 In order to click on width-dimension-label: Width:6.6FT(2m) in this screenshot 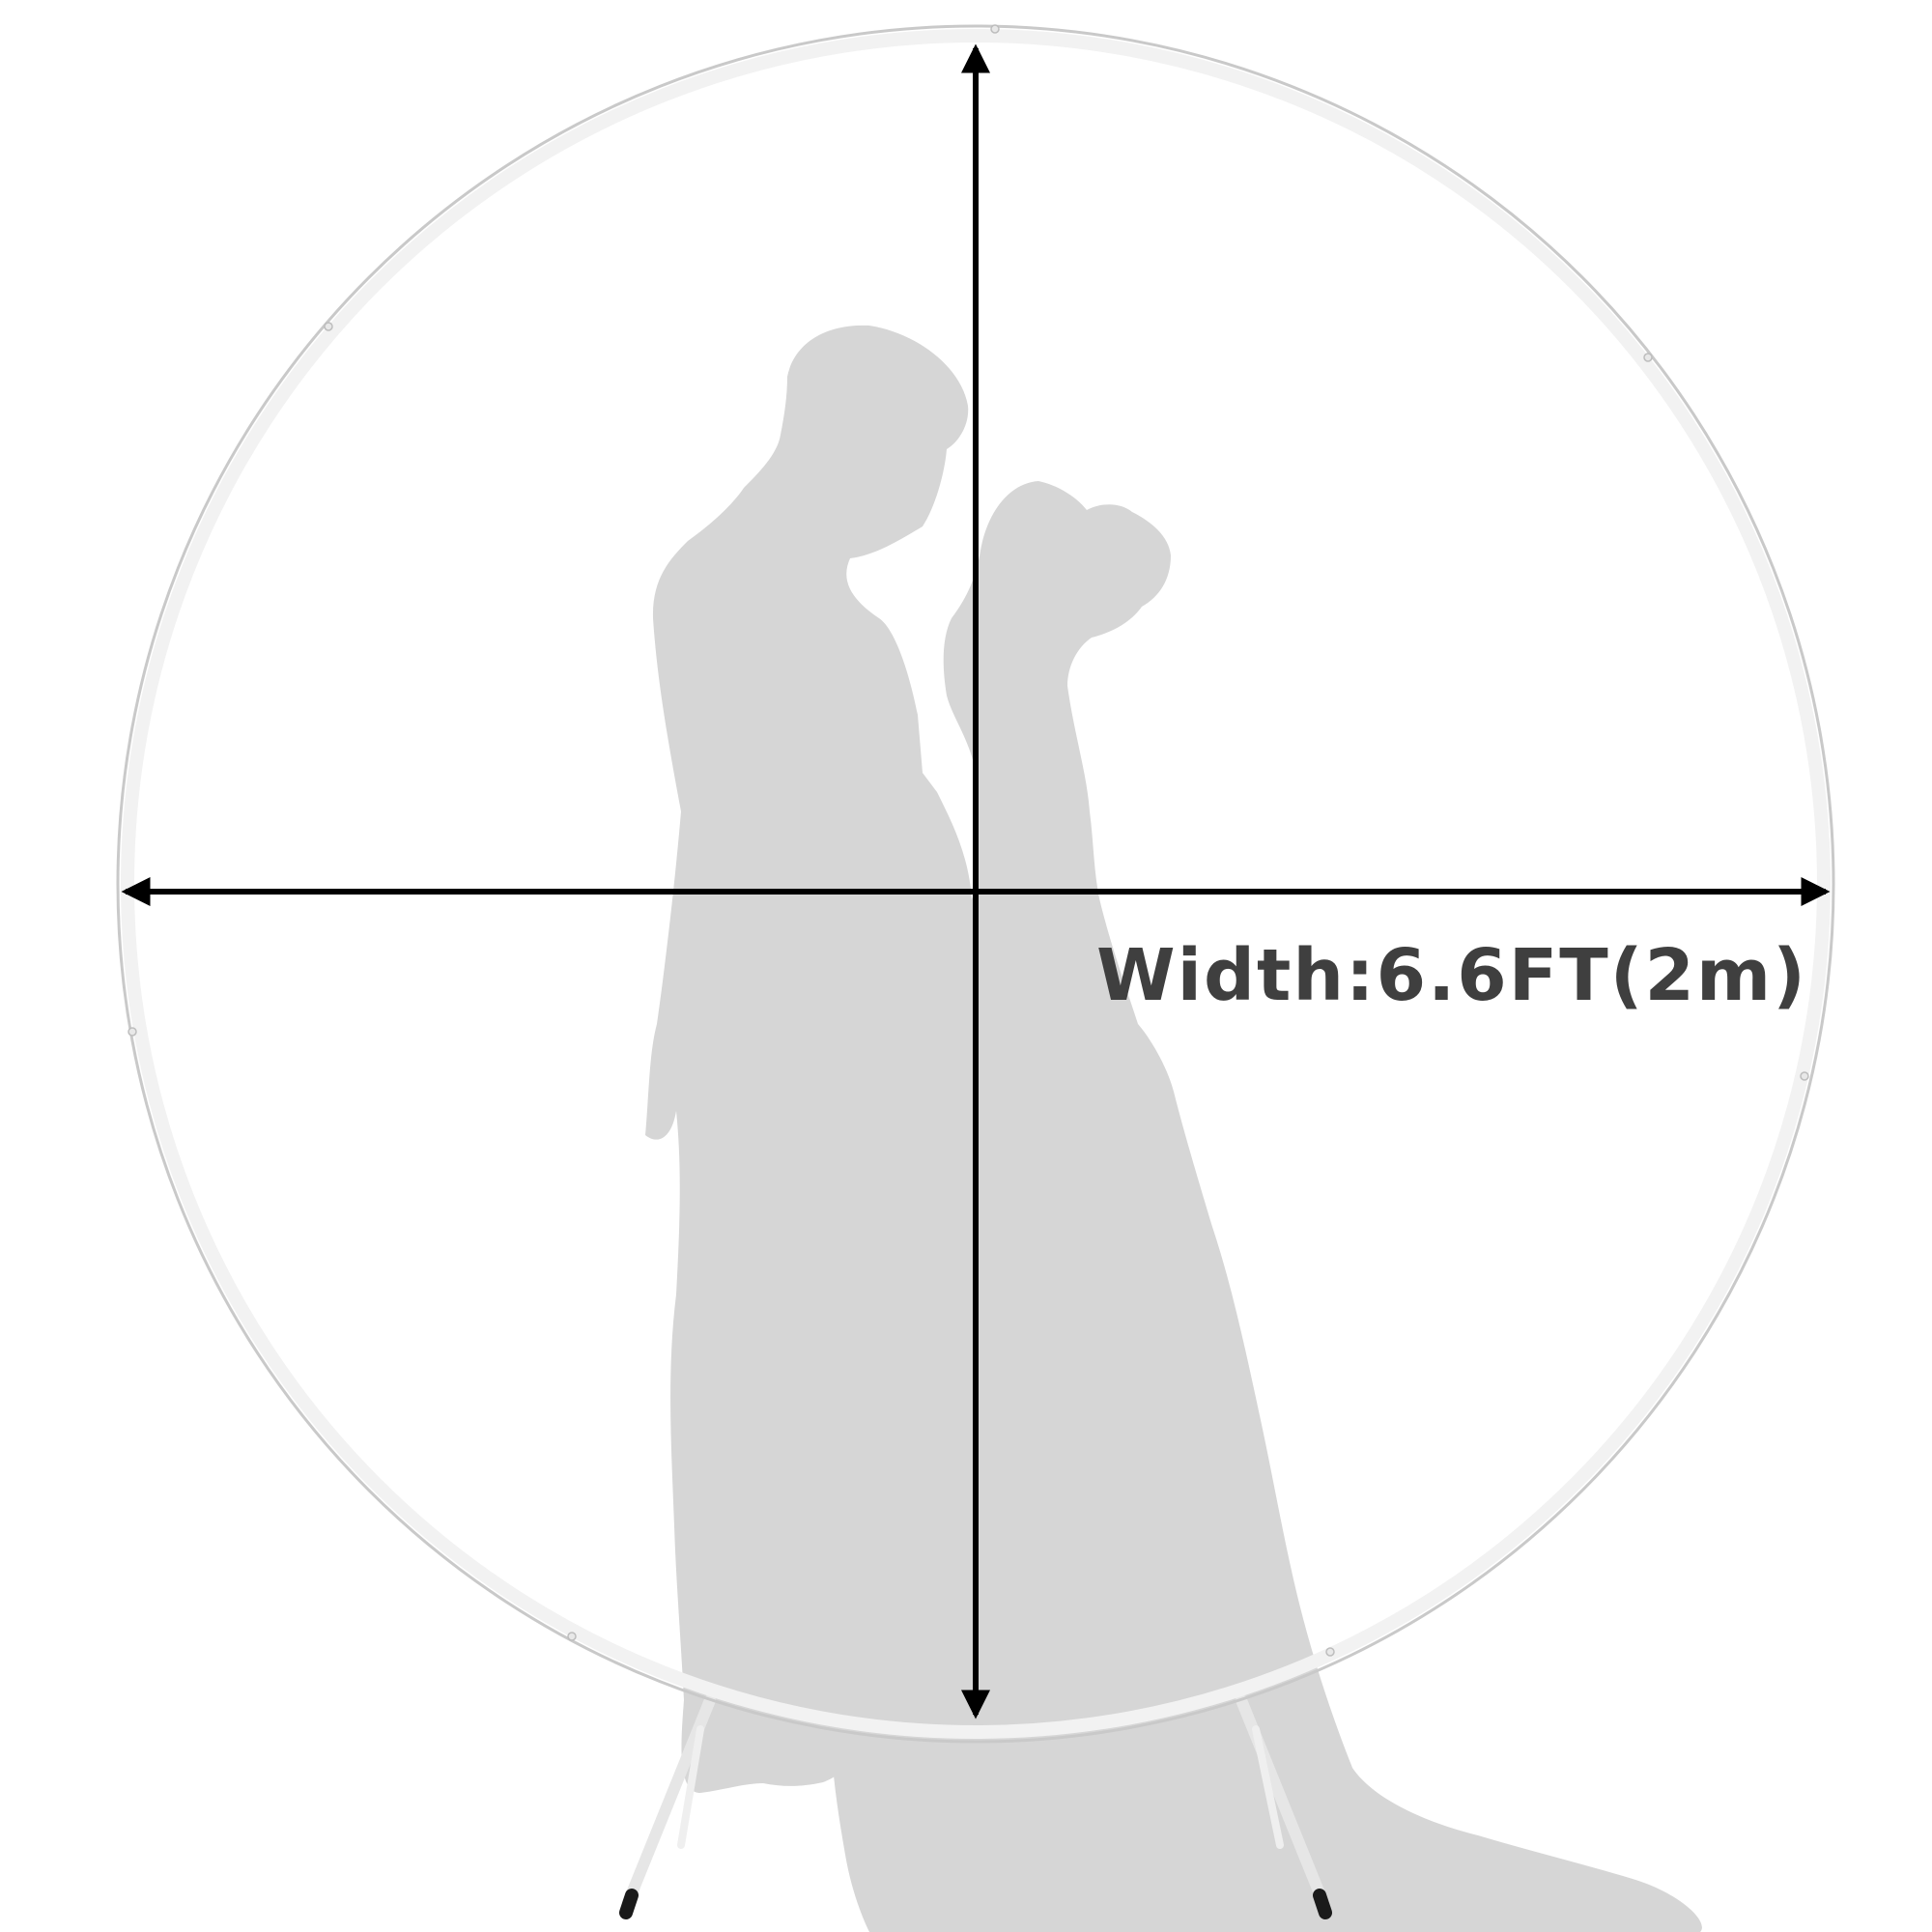, I will do `click(1451, 975)`.